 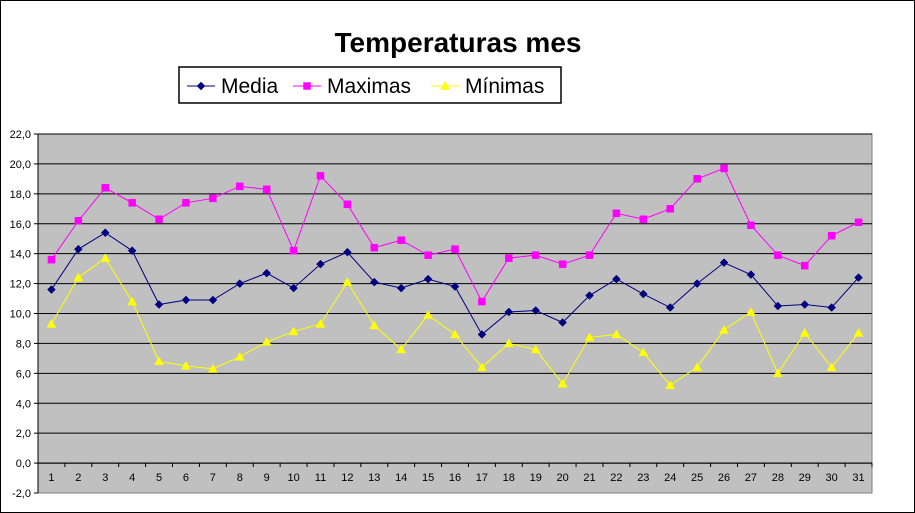 I want to click on y-tick-label: 16,0, so click(x=20, y=225).